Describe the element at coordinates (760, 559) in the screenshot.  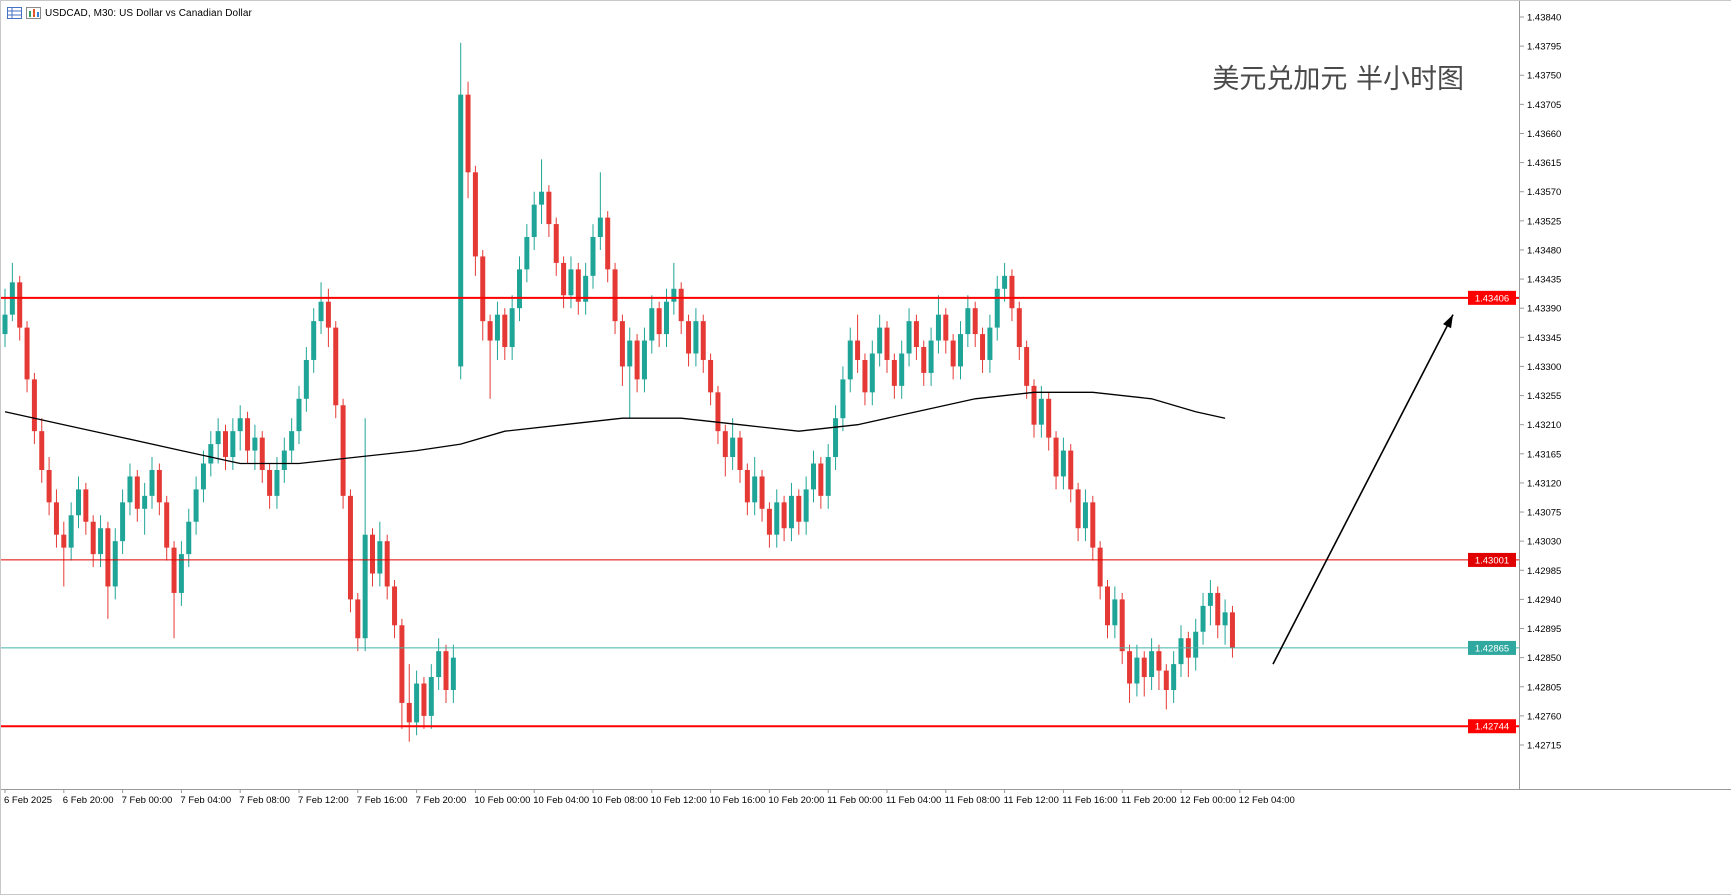
I see `mid-support-line: 1.43001` at that location.